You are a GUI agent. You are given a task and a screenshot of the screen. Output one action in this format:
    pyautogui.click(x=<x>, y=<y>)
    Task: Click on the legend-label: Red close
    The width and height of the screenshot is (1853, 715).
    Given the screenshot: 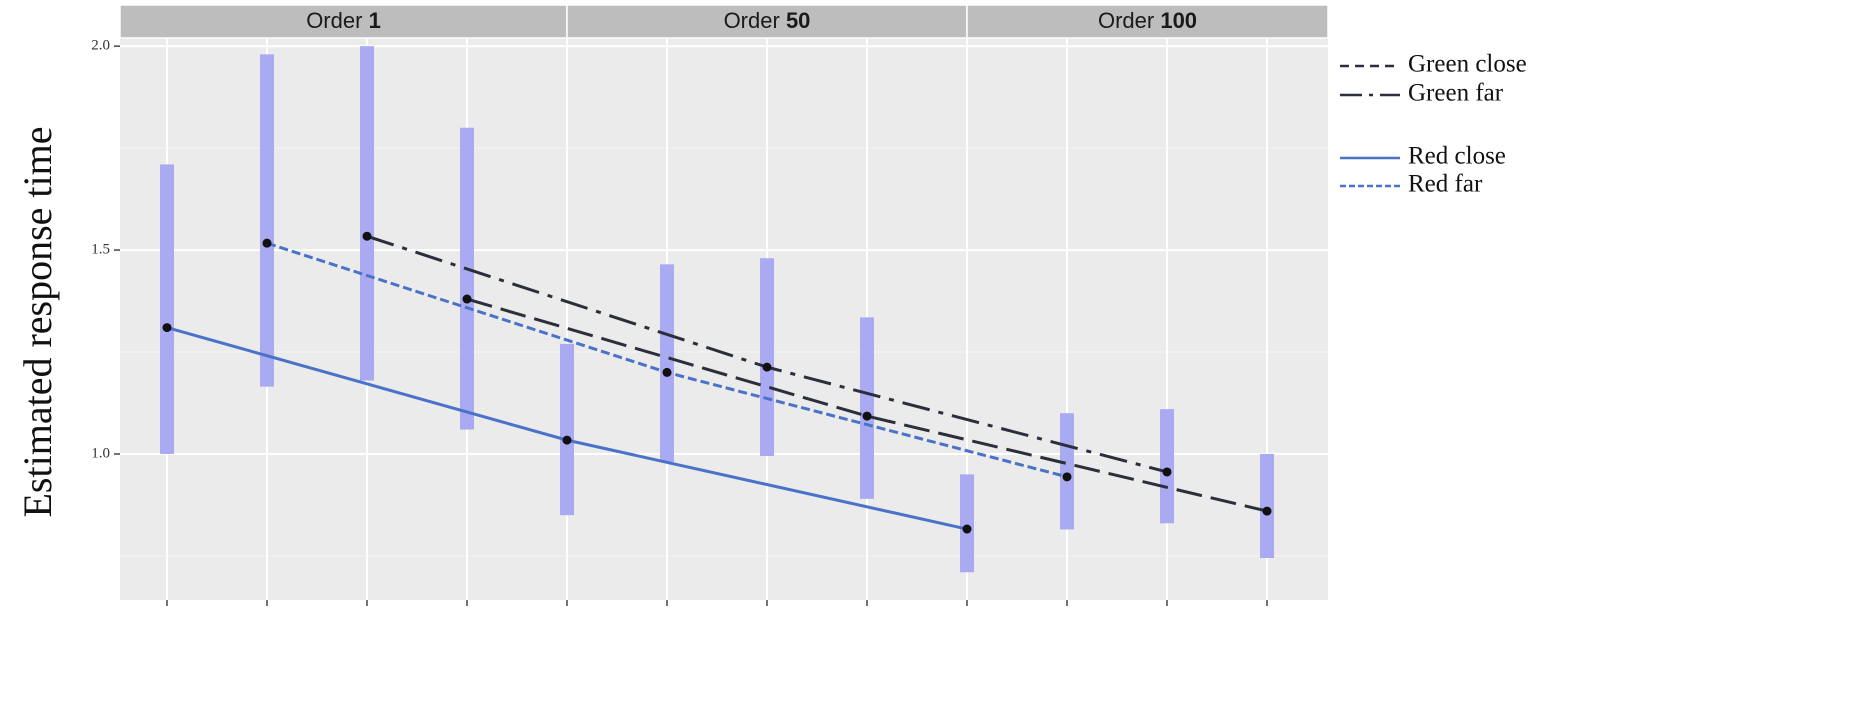 What is the action you would take?
    pyautogui.click(x=1457, y=156)
    